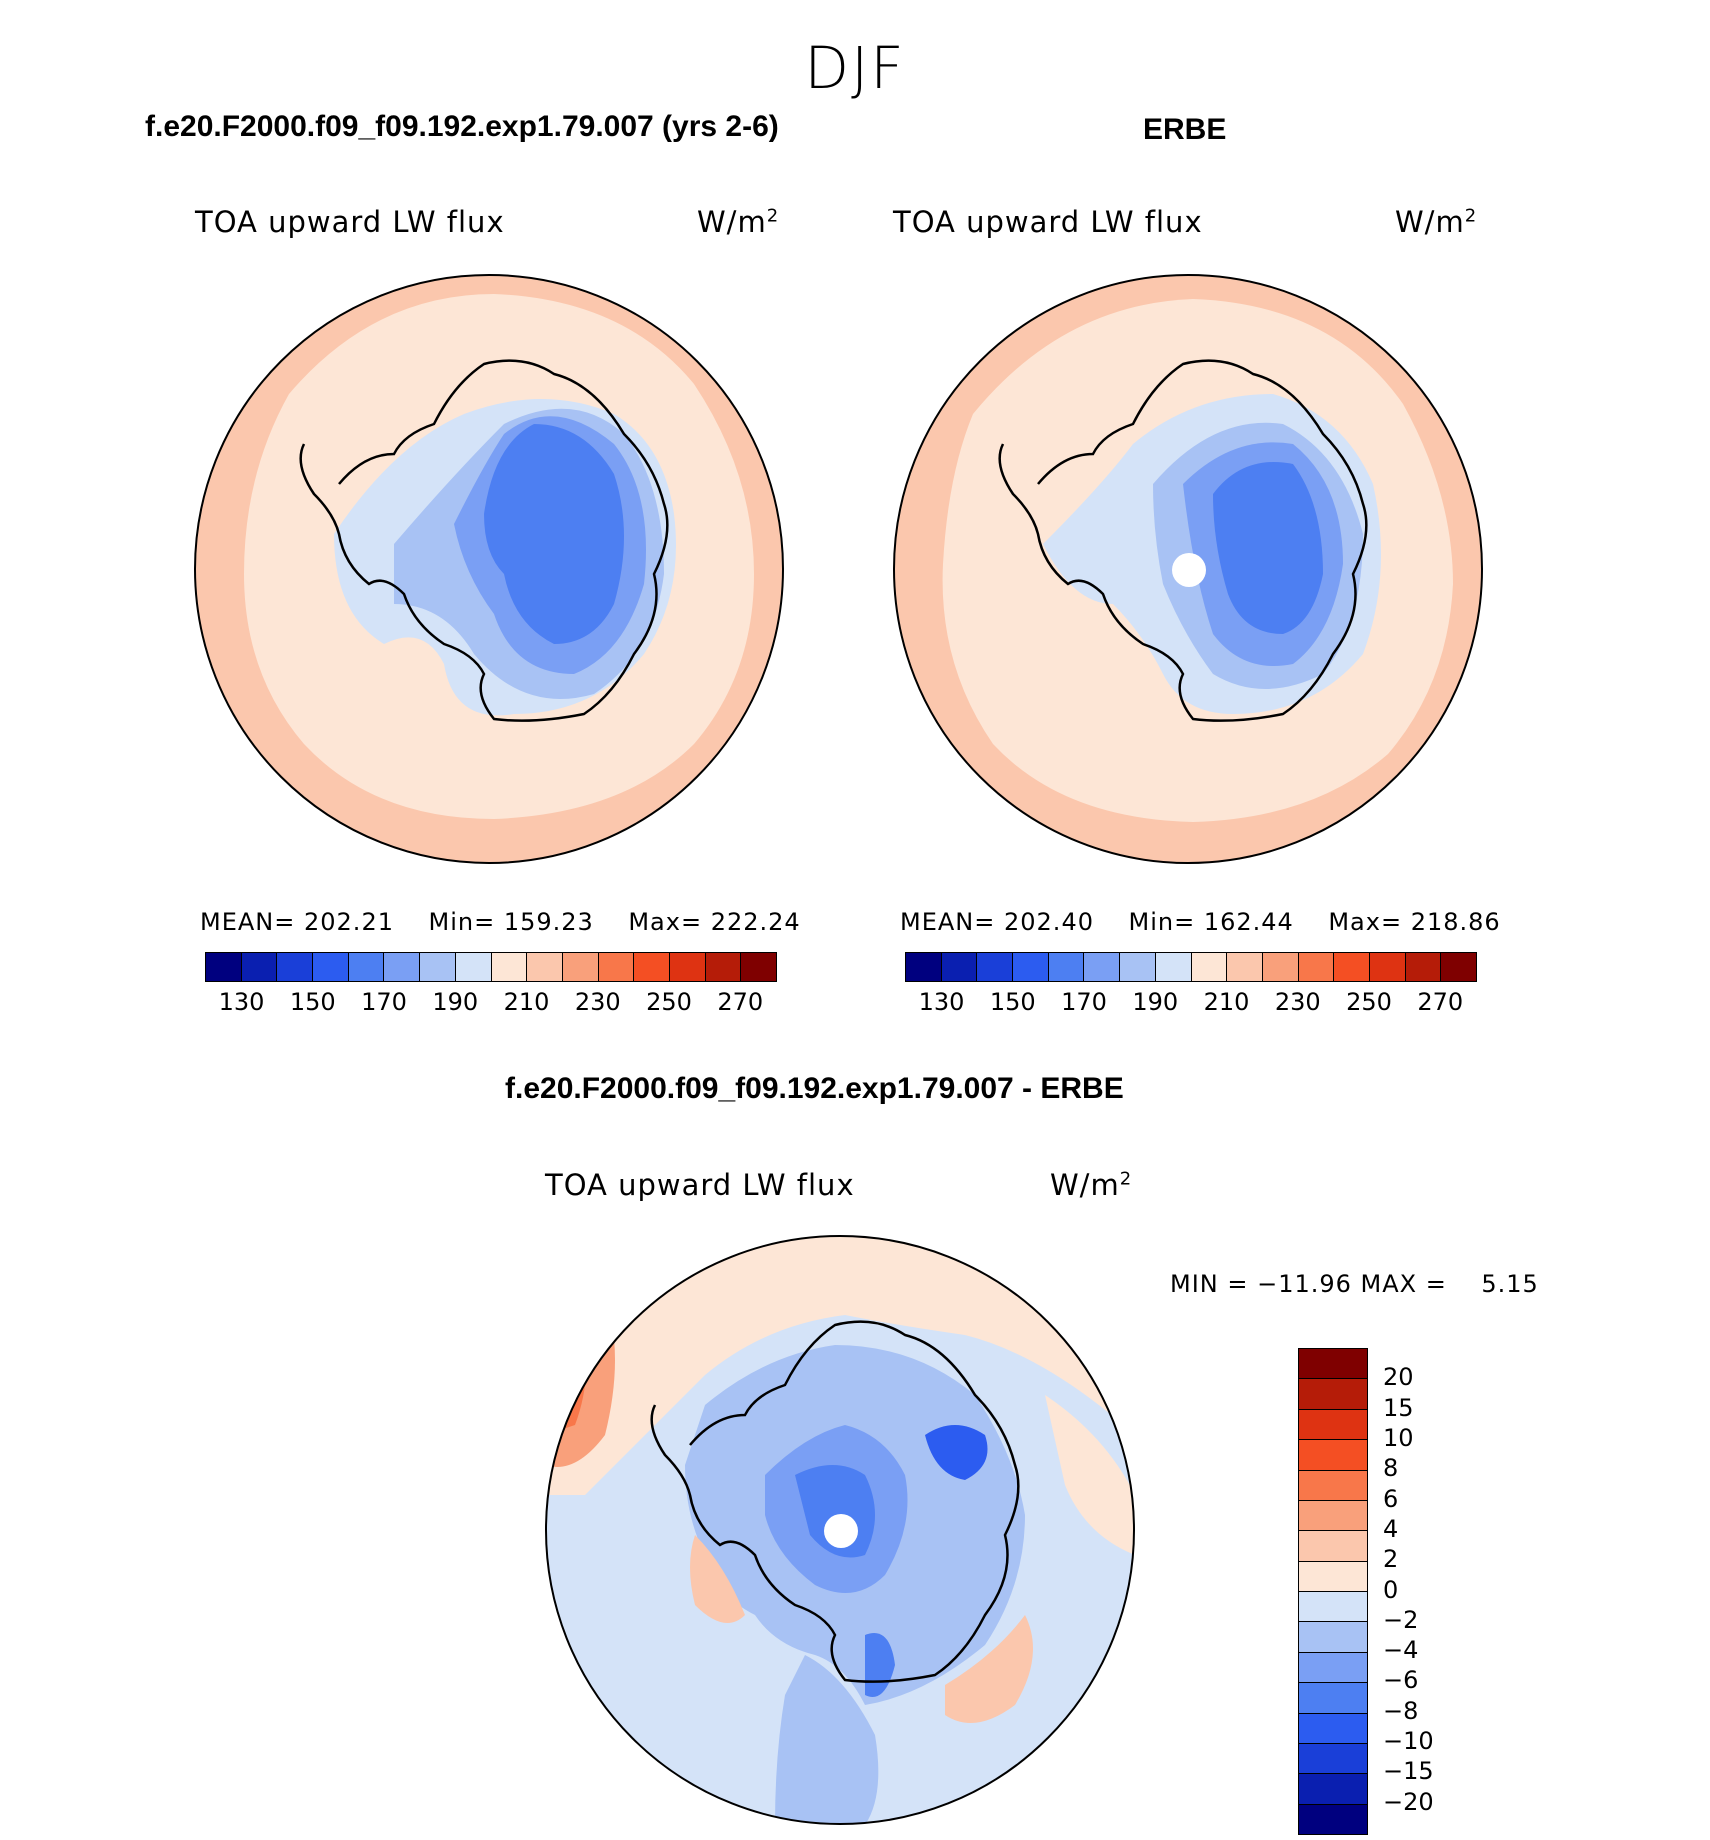 The height and width of the screenshot is (1840, 1710). Describe the element at coordinates (1436, 222) in the screenshot. I see `panel-2-units: W/m2` at that location.